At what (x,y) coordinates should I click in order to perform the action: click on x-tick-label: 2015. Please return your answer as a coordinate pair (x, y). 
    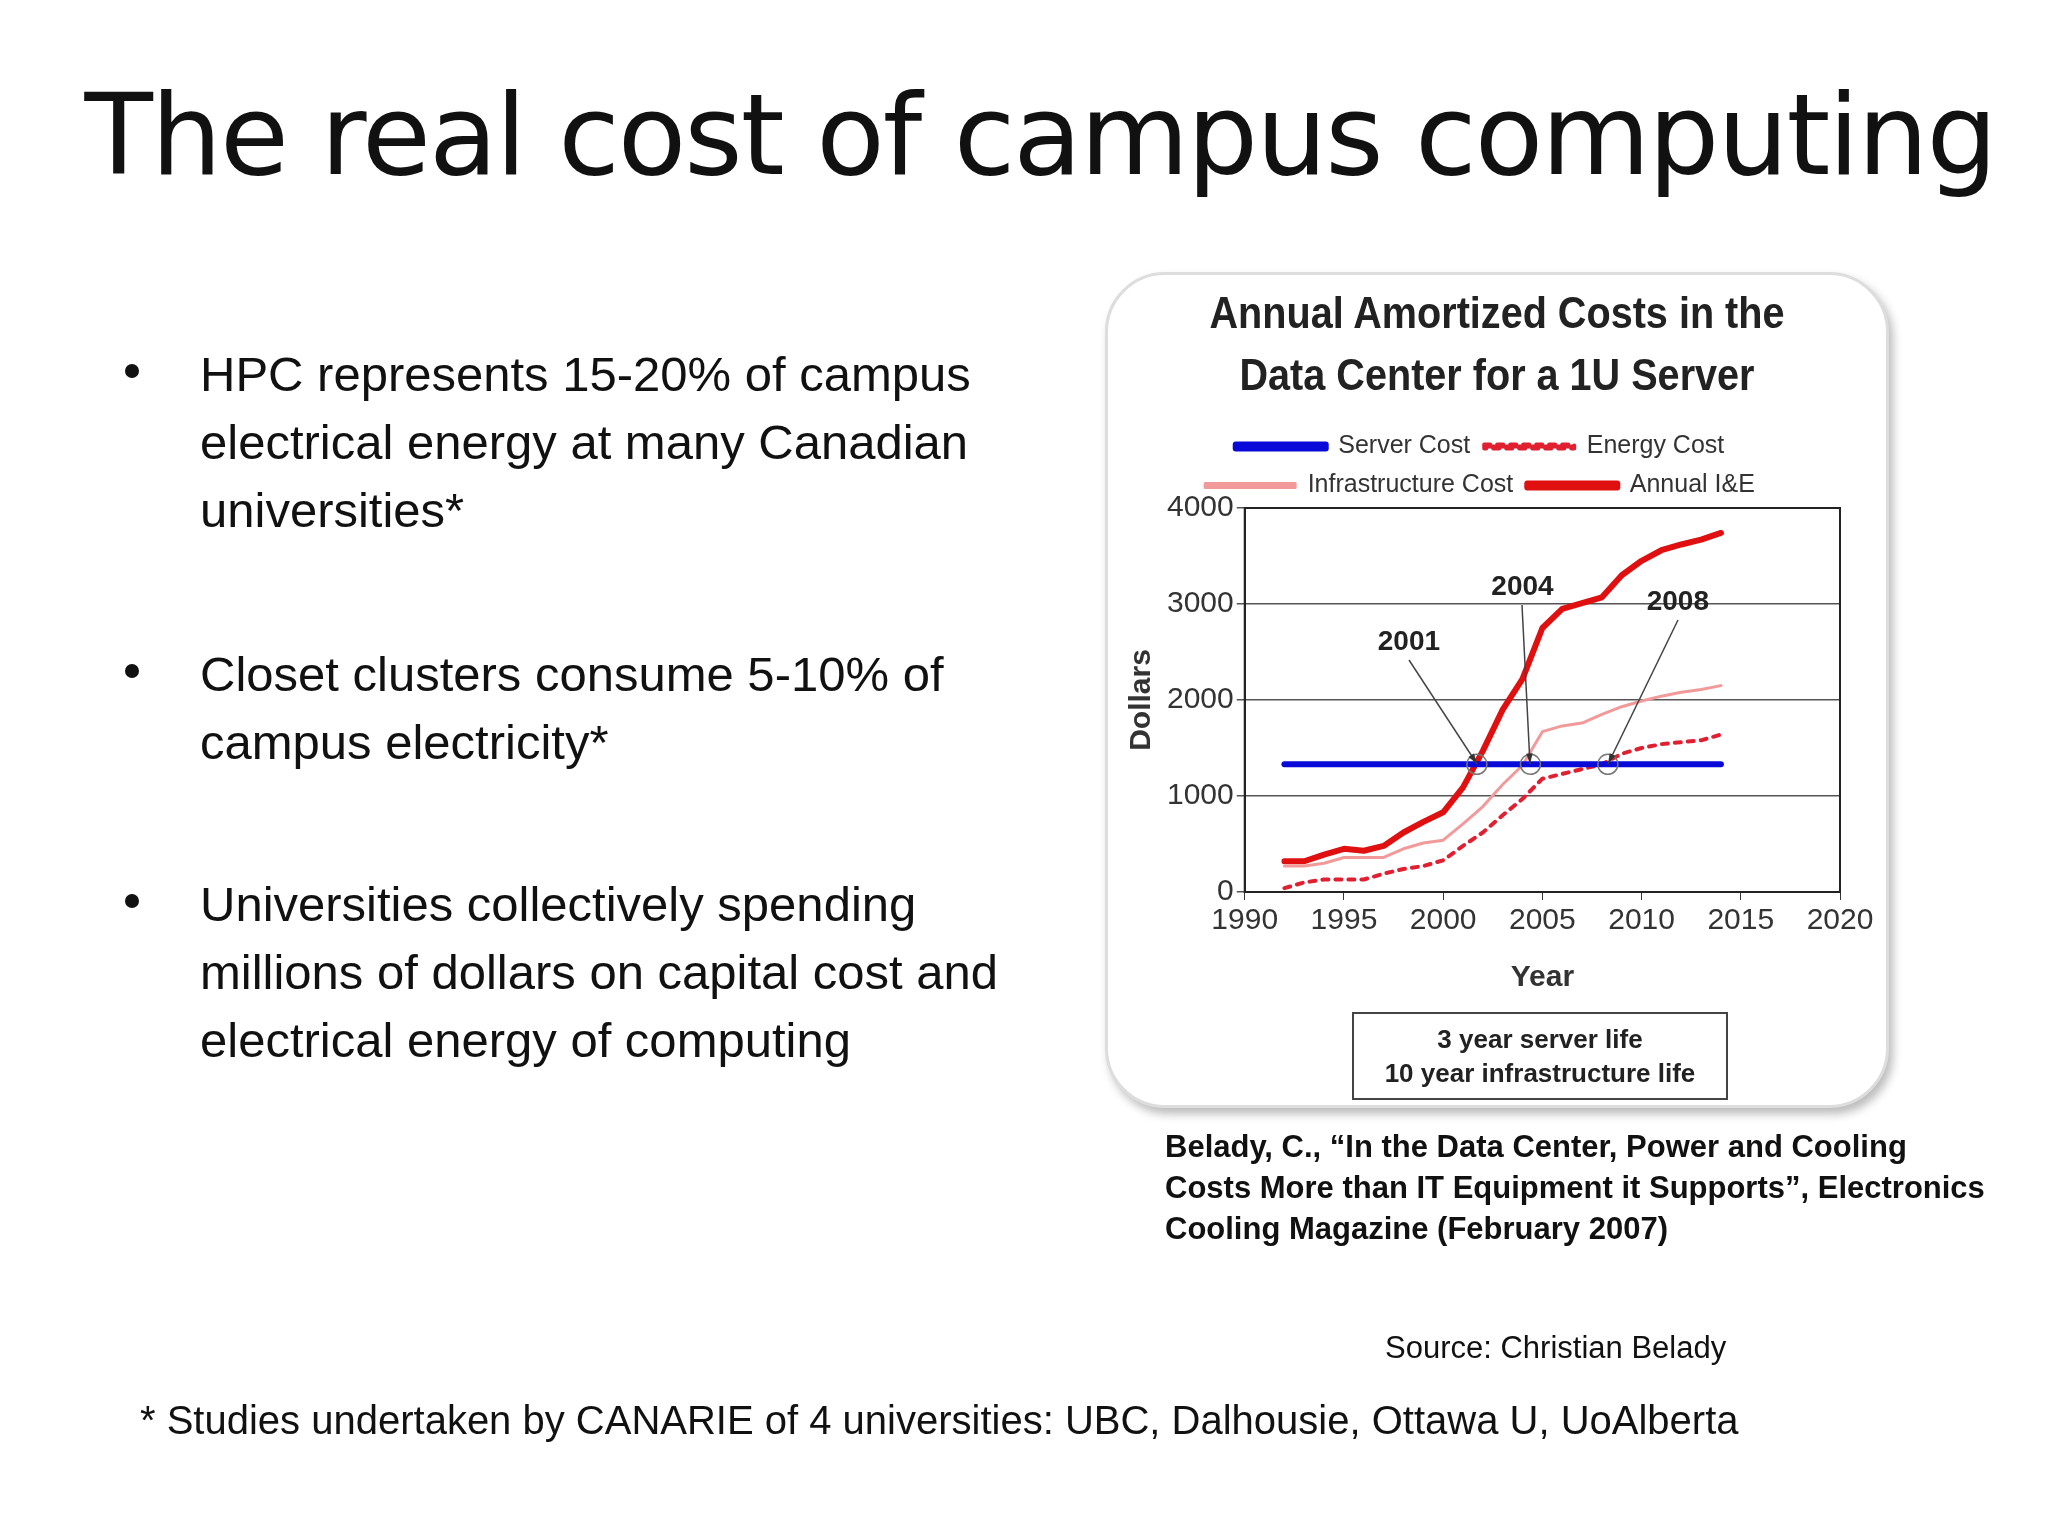
    Looking at the image, I should click on (1741, 919).